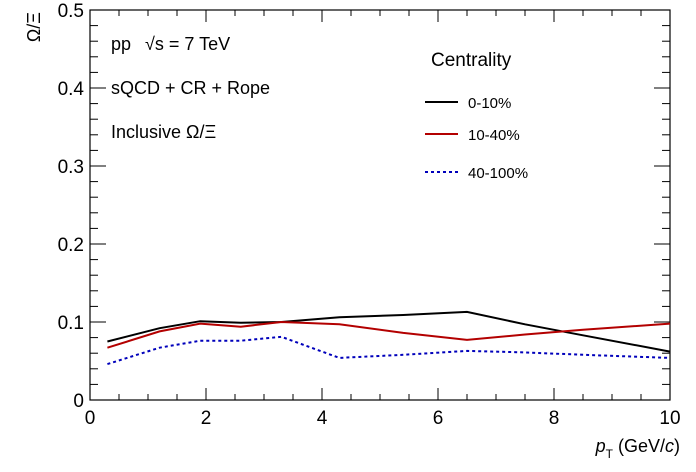  Describe the element at coordinates (190, 88) in the screenshot. I see `annotation-model: sQCD + CR + Rope` at that location.